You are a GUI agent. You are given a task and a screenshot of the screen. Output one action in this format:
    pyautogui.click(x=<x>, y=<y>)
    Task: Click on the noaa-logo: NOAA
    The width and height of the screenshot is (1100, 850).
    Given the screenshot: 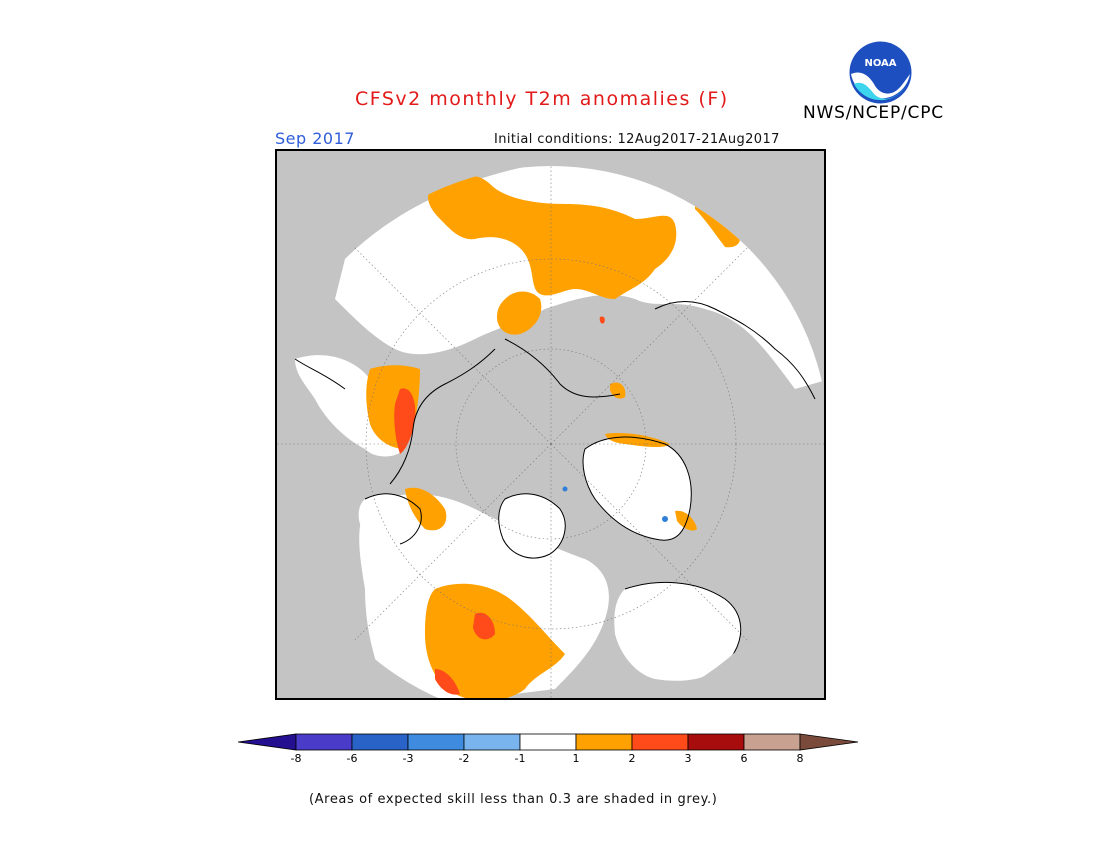 What is the action you would take?
    pyautogui.click(x=880, y=72)
    